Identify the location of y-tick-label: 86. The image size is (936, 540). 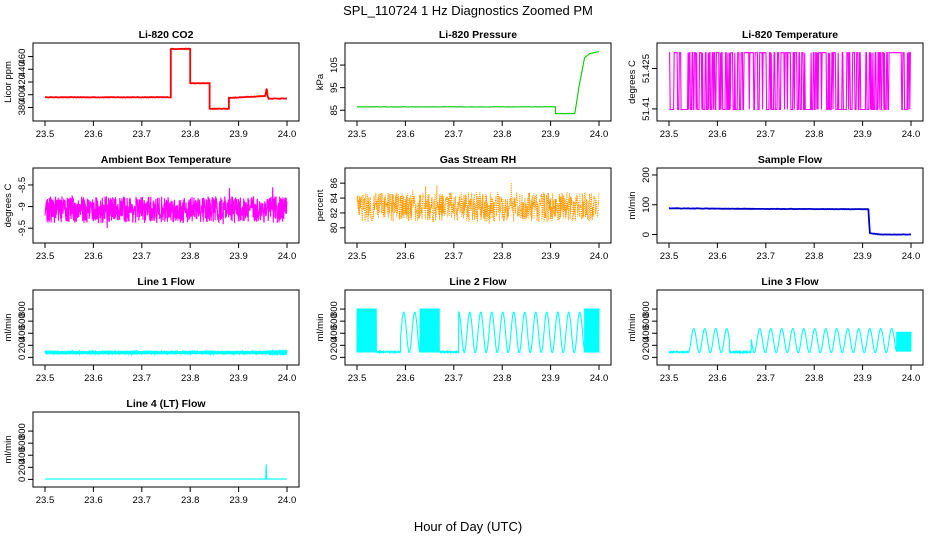
(334, 183).